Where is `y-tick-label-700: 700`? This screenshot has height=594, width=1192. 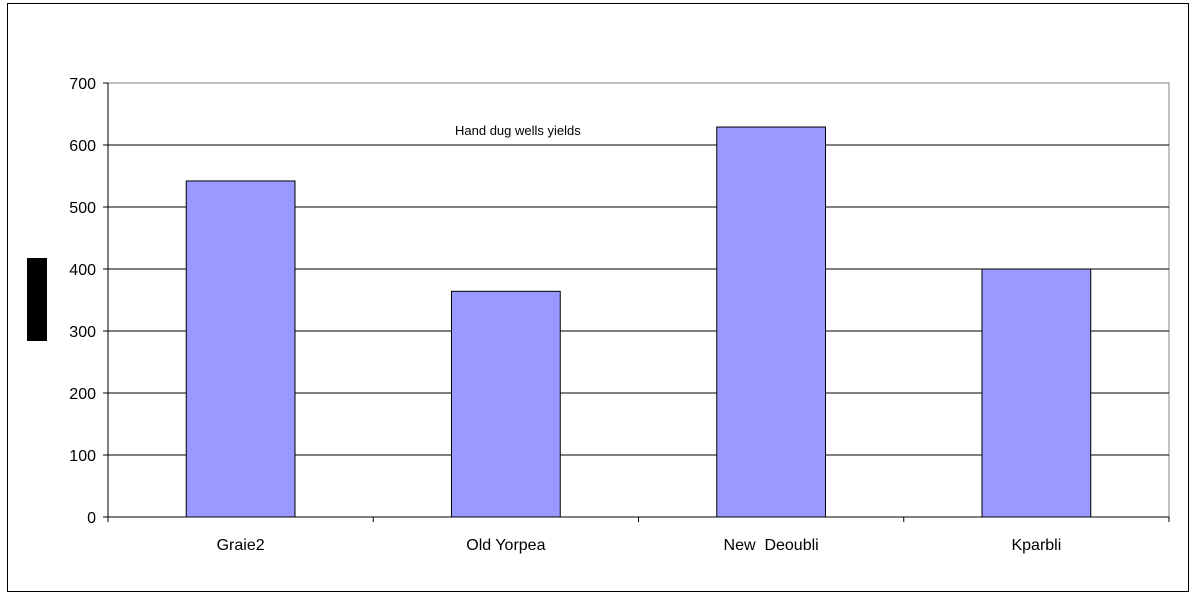
y-tick-label-700: 700 is located at coordinates (82, 84).